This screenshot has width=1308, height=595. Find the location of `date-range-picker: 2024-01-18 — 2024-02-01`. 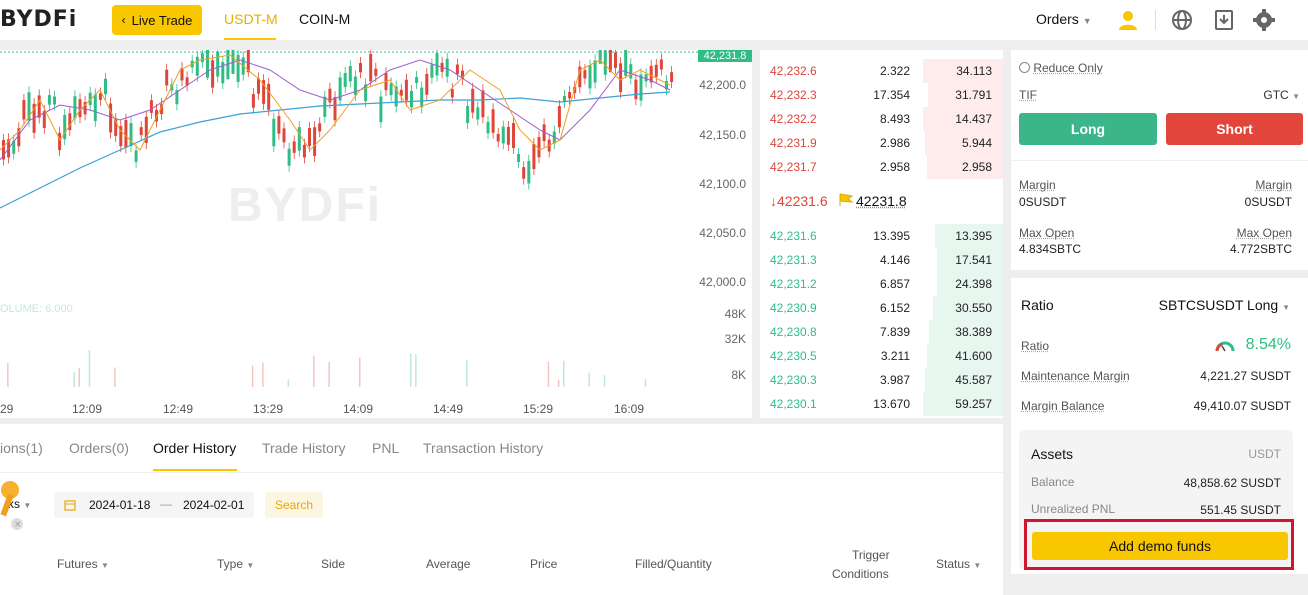

date-range-picker: 2024-01-18 — 2024-02-01 is located at coordinates (154, 505).